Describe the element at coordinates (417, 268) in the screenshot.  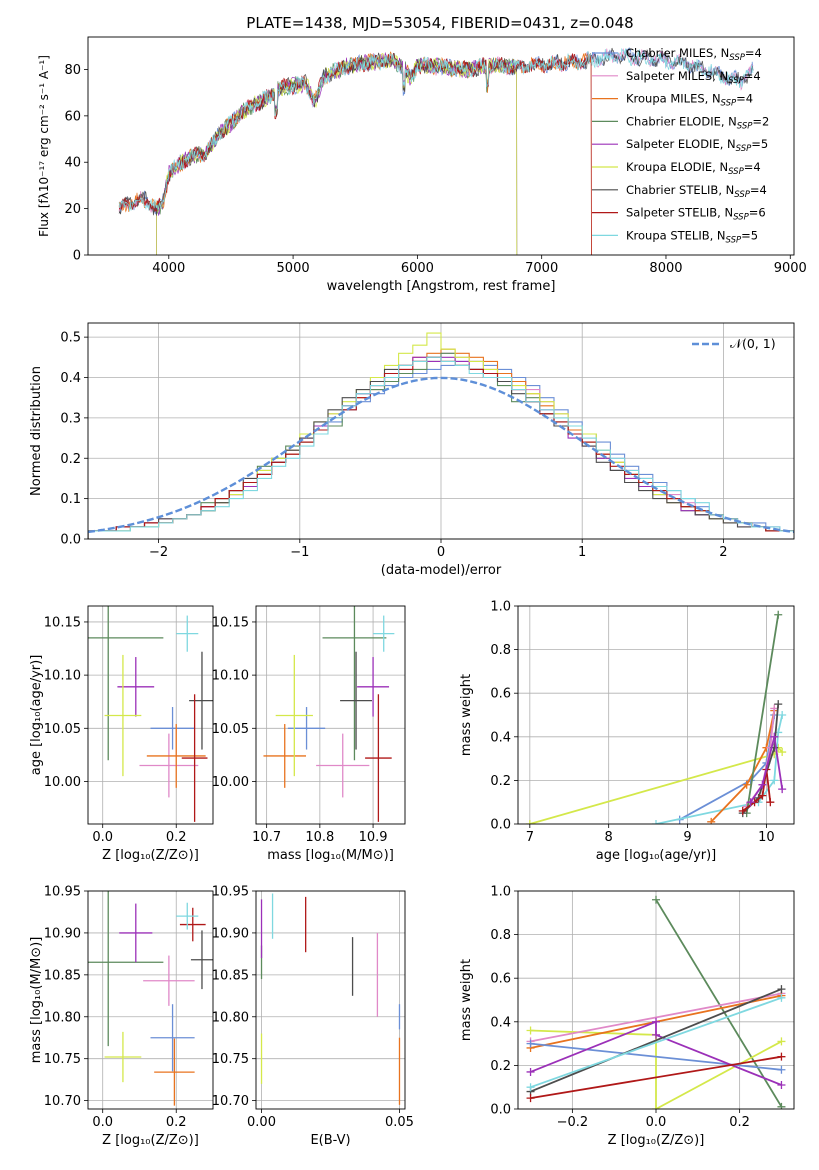
I see `x-tick-label: 6000` at that location.